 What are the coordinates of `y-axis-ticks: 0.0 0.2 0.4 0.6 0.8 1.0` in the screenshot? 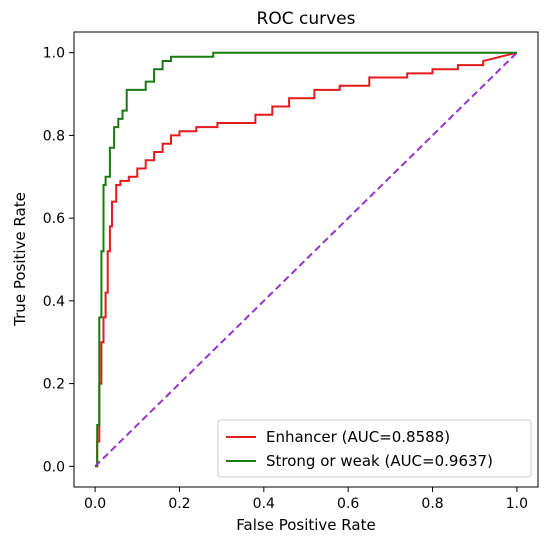 It's located at (58, 260).